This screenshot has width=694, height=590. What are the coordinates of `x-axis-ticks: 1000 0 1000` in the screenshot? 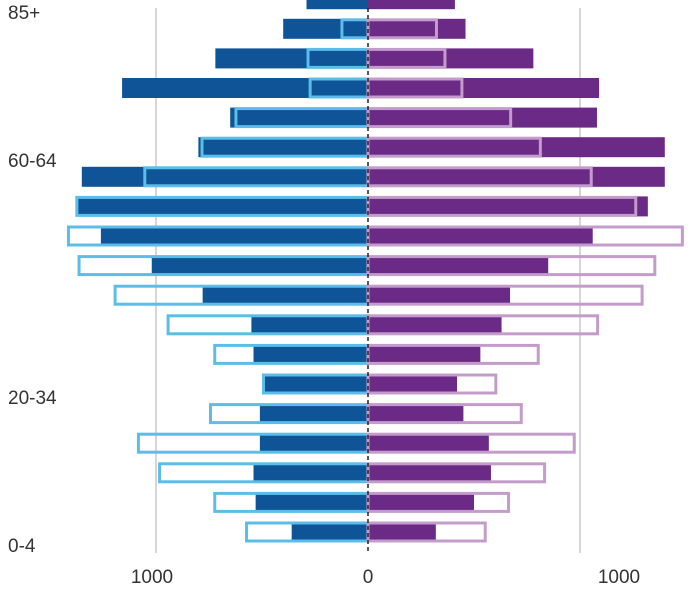 It's located at (385, 577).